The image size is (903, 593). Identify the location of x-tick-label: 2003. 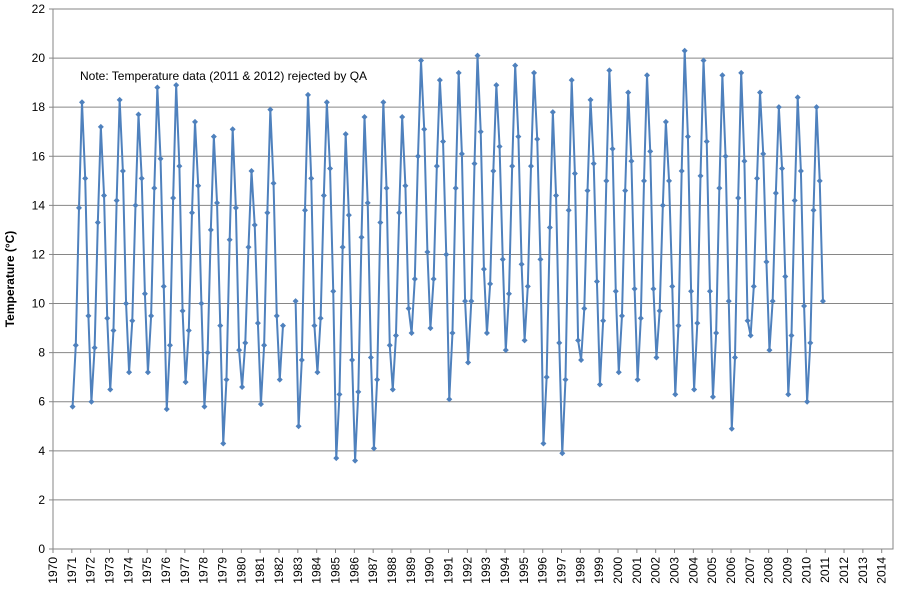
(675, 570).